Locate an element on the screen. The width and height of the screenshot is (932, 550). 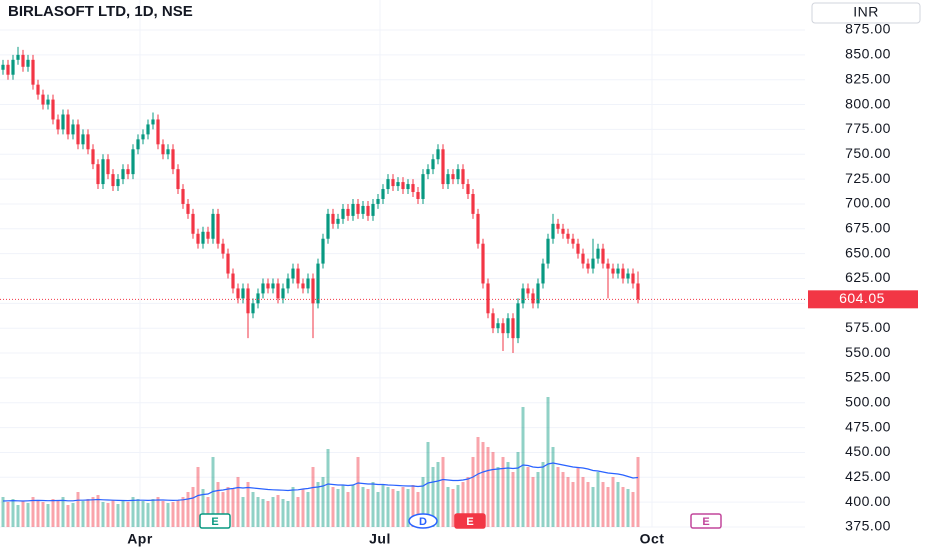
volume-ma-line is located at coordinates (320, 482).